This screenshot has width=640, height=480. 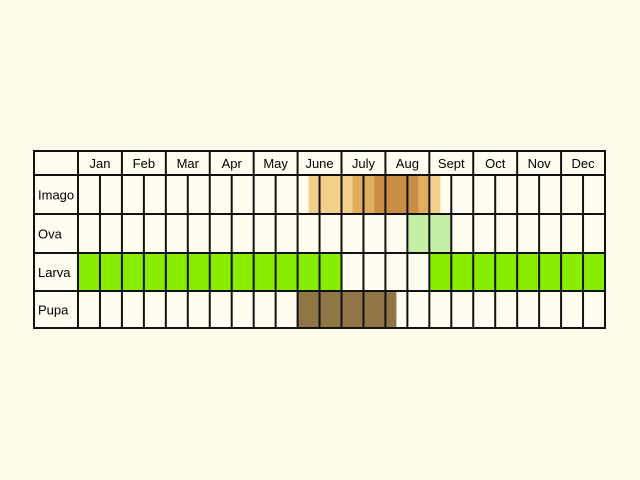 I want to click on month-label-june: June, so click(x=319, y=163).